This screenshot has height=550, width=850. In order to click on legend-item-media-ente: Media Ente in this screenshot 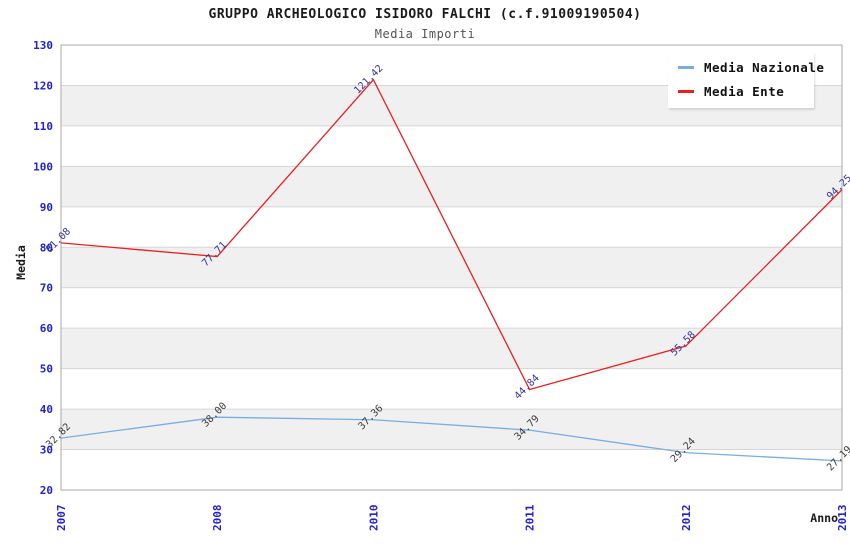, I will do `click(741, 91)`.